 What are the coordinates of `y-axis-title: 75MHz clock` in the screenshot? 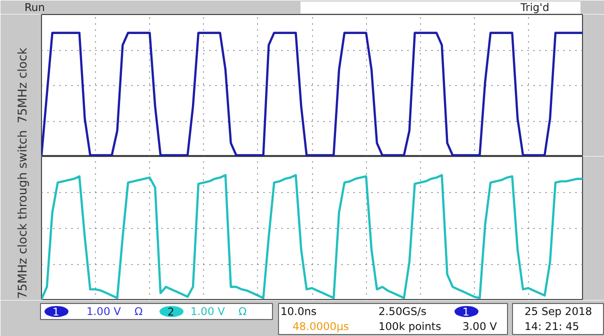 It's located at (23, 86).